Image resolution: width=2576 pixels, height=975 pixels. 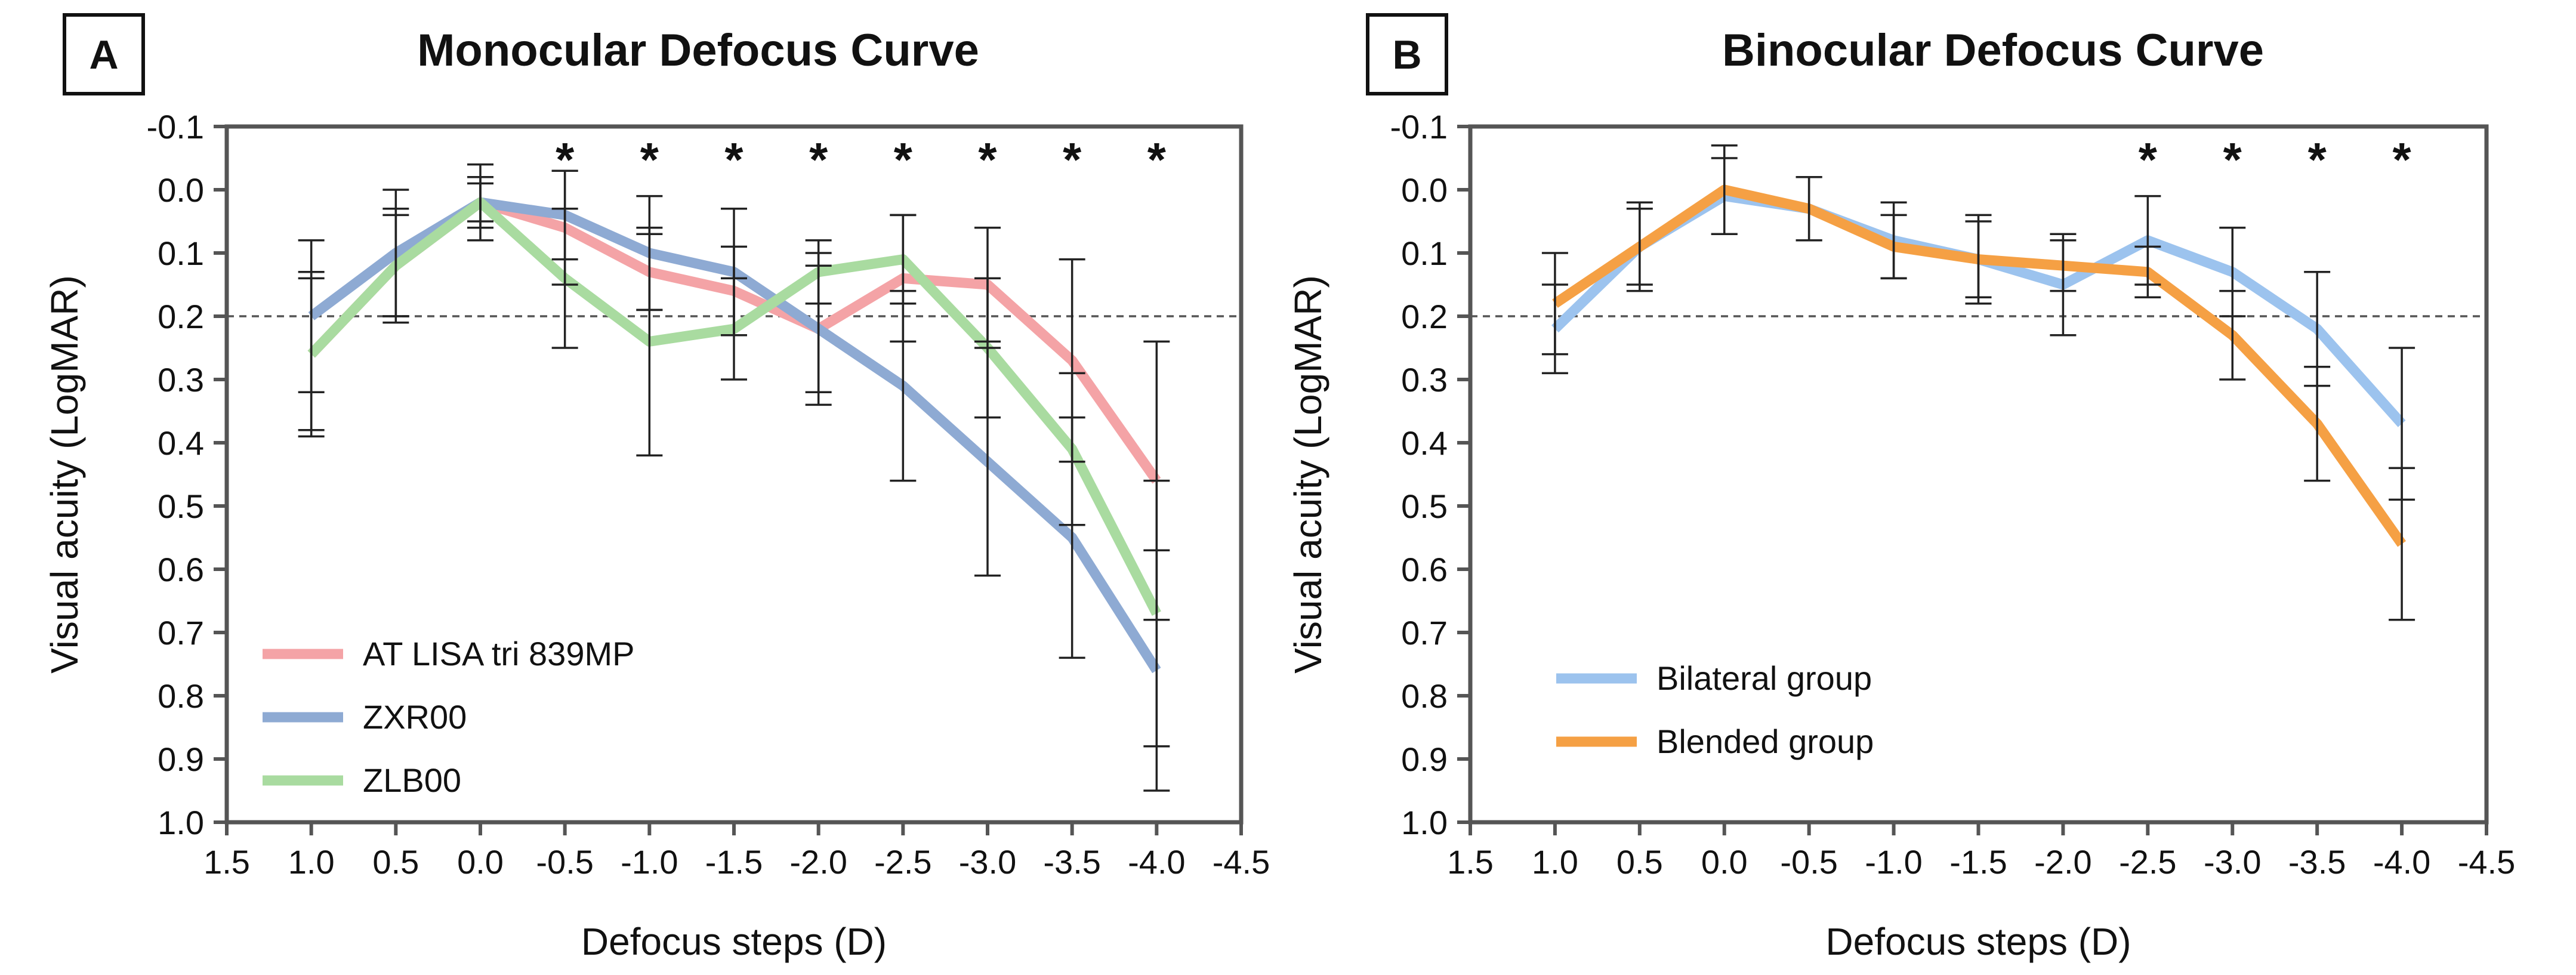 I want to click on legend-label: ZXR00, so click(x=415, y=717).